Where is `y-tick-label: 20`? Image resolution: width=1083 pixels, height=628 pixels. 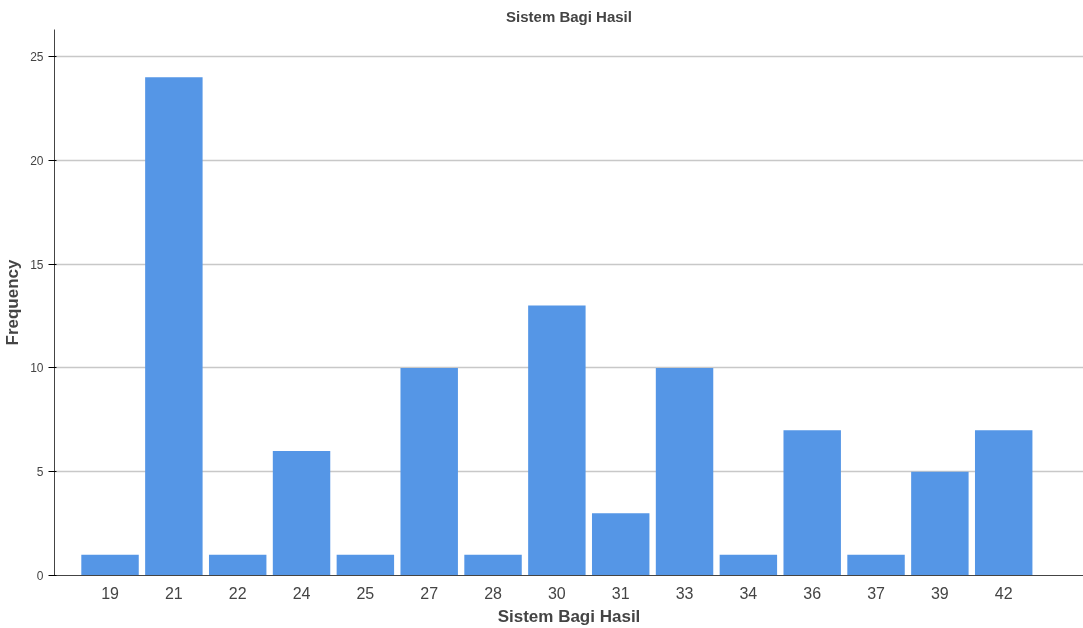
y-tick-label: 20 is located at coordinates (37, 160).